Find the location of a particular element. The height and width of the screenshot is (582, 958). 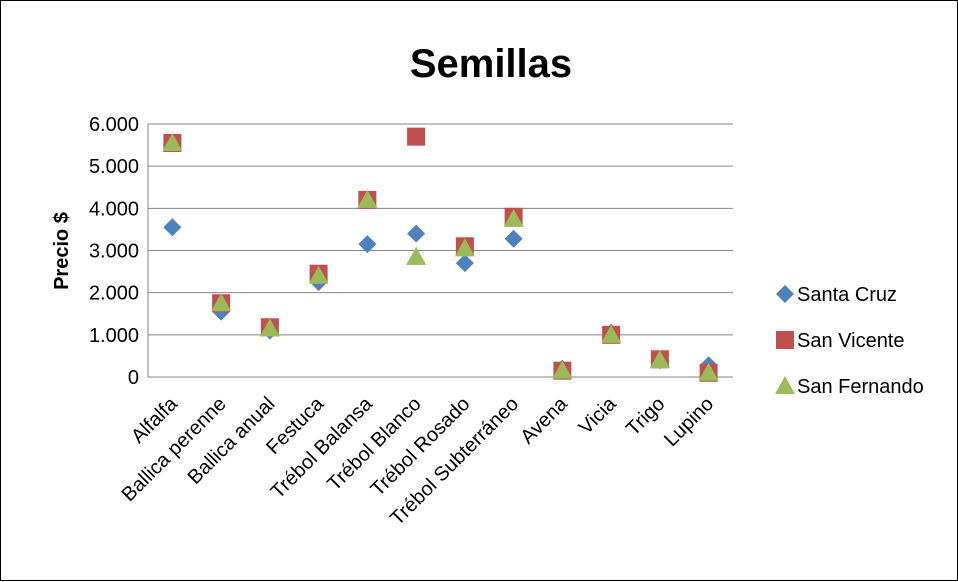

x-tick-label: Vicia is located at coordinates (598, 415).